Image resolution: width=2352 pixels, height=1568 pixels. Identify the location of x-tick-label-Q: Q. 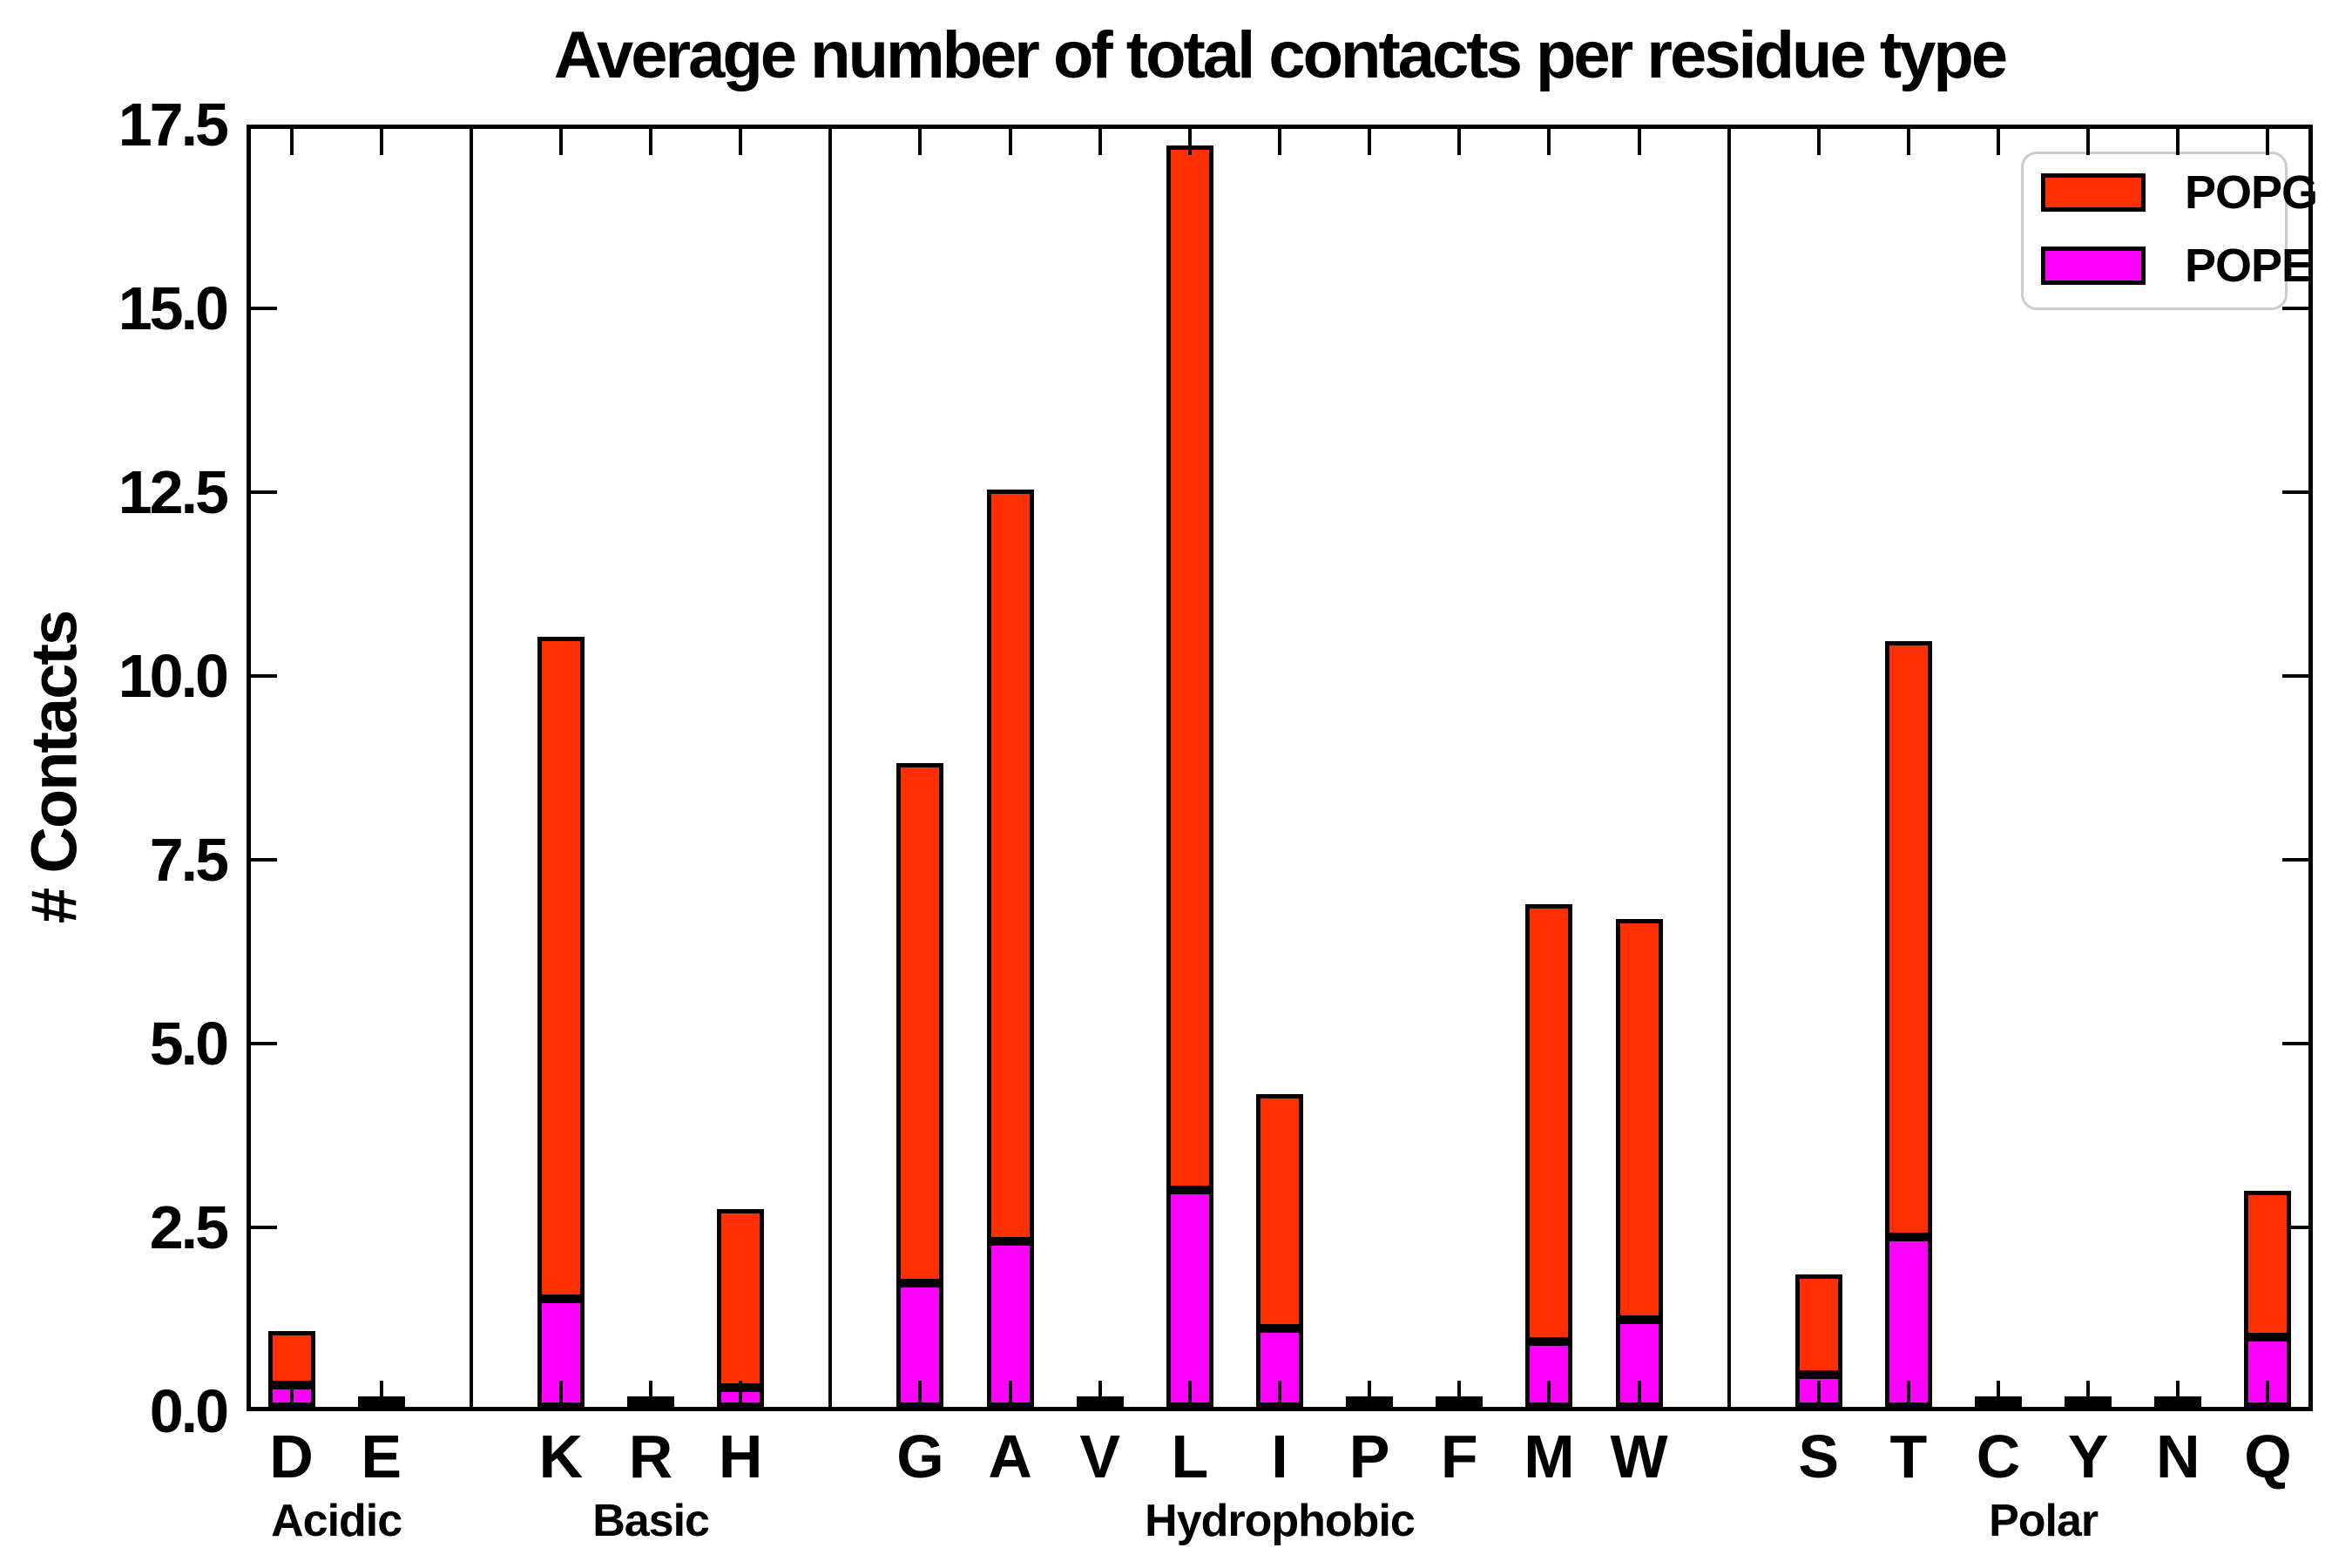
(2268, 1457).